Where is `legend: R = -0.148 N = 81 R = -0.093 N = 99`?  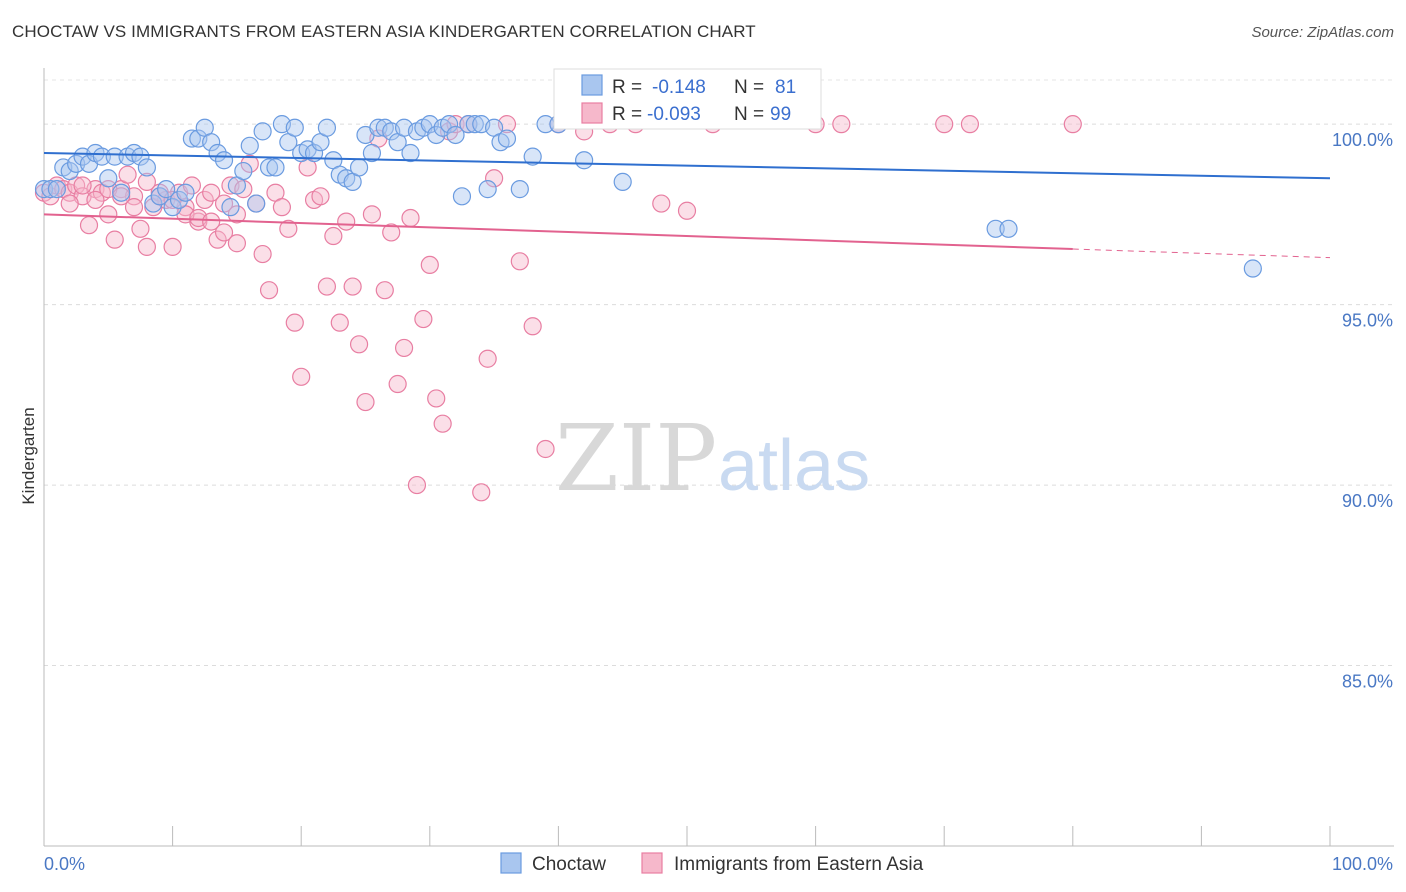
legend: R = -0.148 N = 81 R = -0.093 N = 99 is located at coordinates (687, 99).